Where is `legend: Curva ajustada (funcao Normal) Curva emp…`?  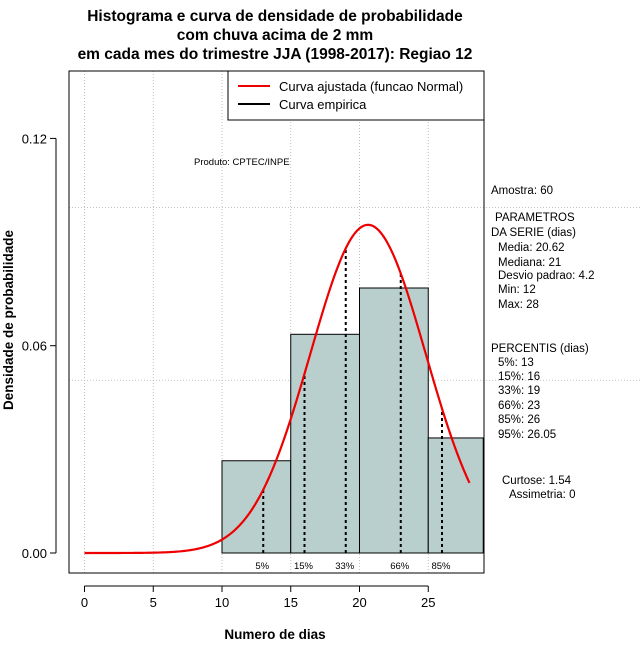
legend: Curva ajustada (funcao Normal) Curva emp… is located at coordinates (356, 95).